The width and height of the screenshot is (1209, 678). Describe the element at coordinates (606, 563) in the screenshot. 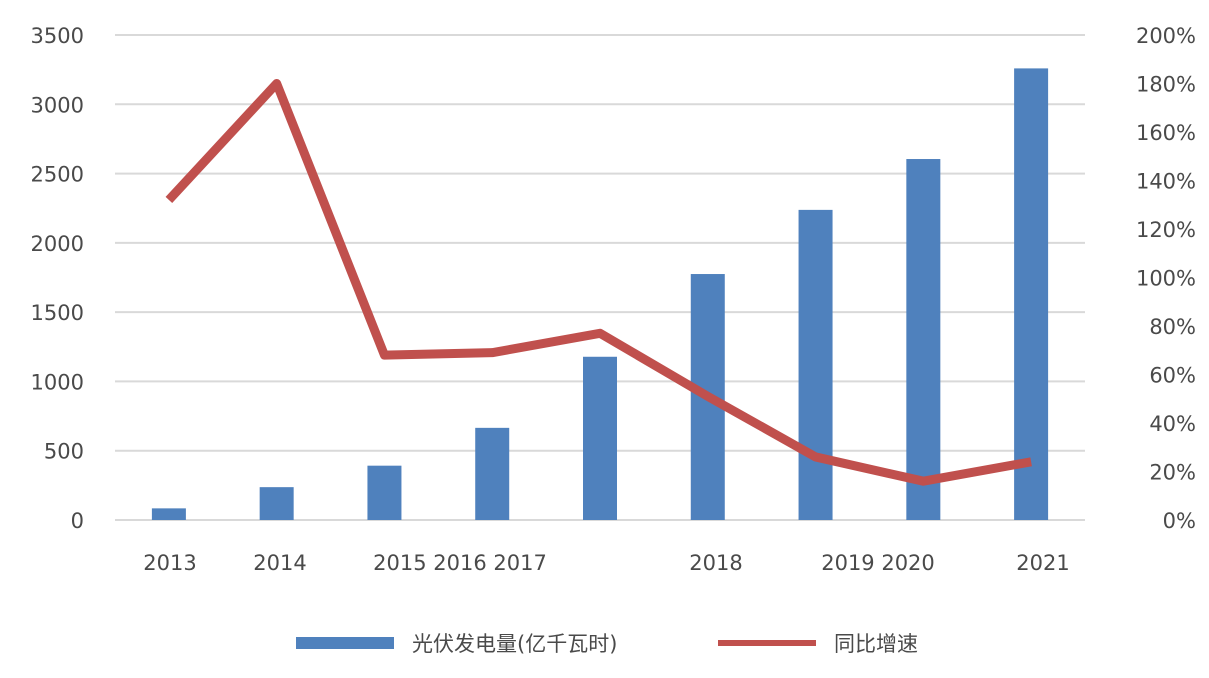

I see `x-axis-ticks: 2013 2014 2015 2016 2017 2018 2019 2020 2021` at that location.